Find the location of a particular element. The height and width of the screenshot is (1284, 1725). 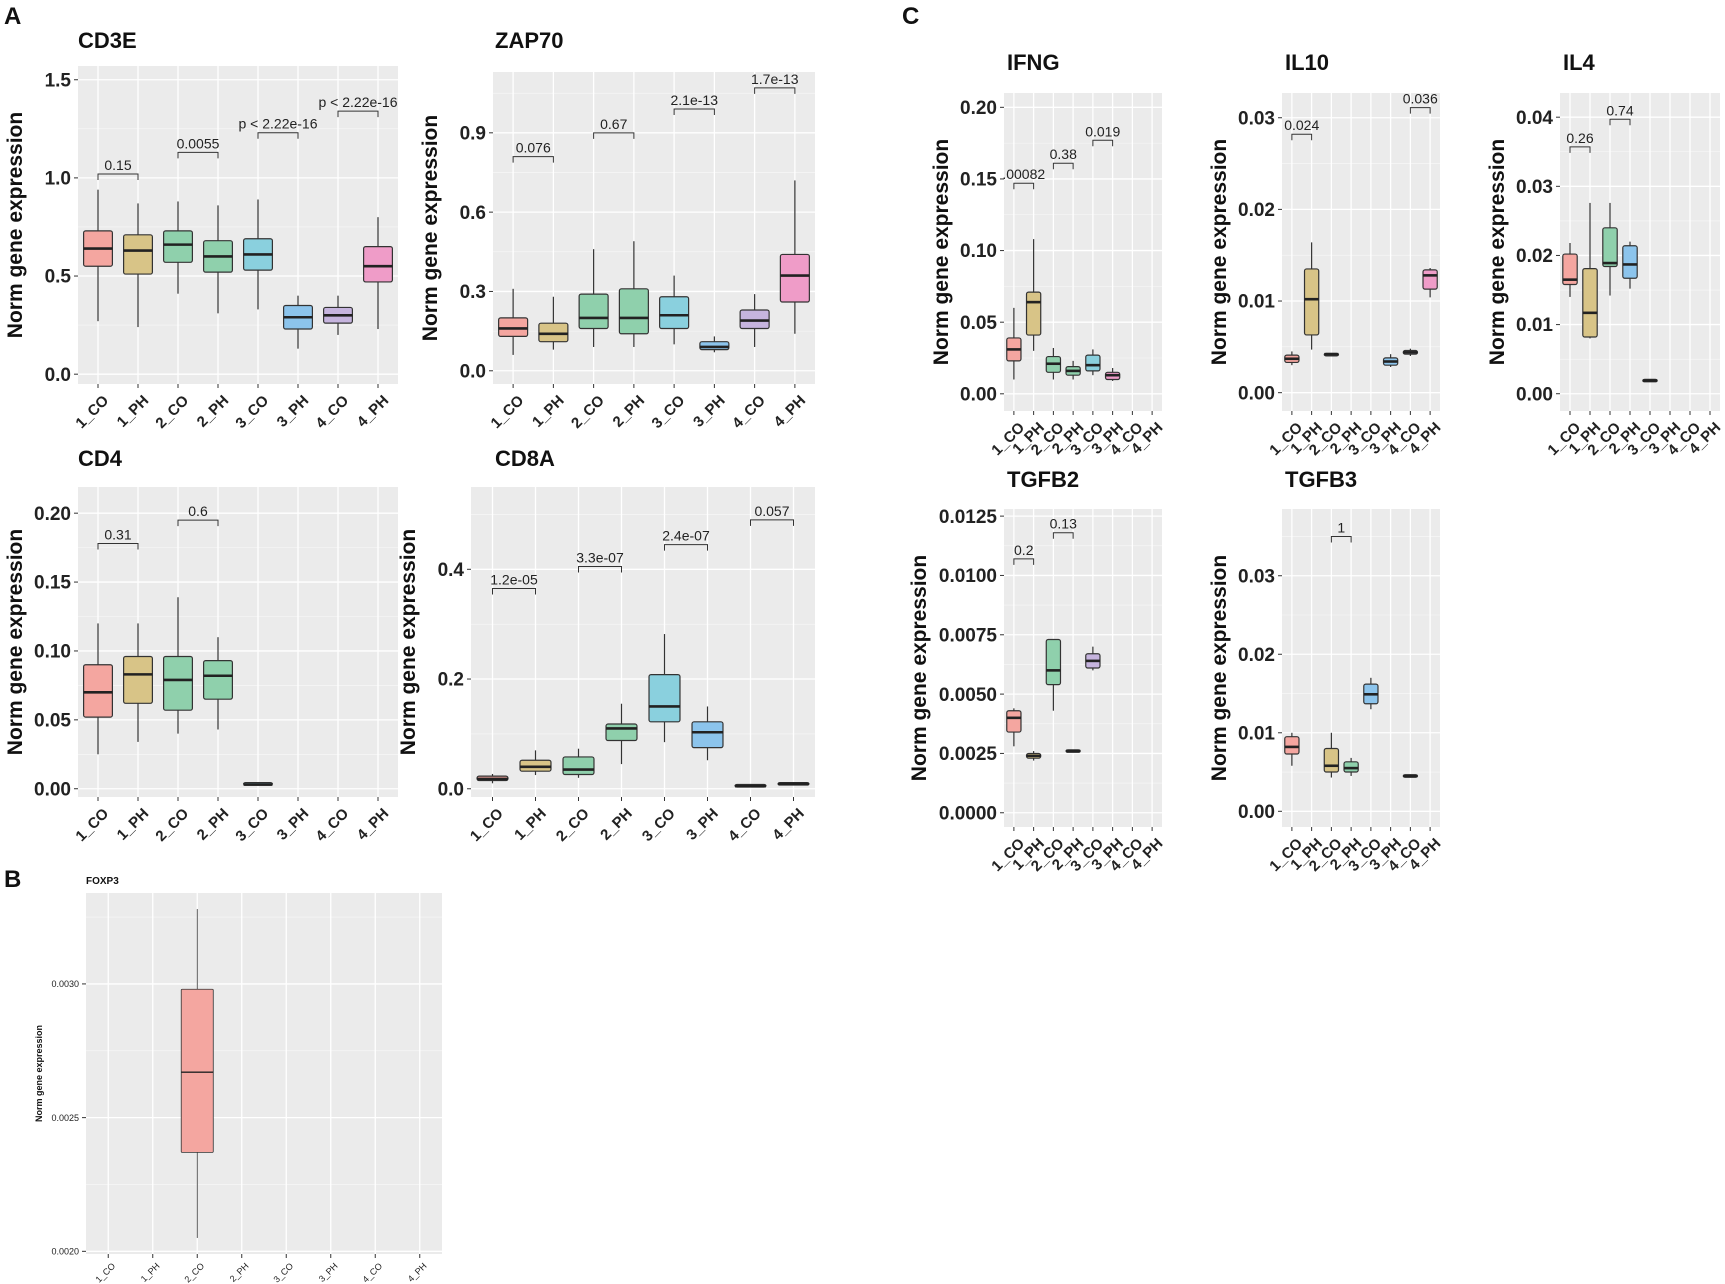

panel-label-a: A is located at coordinates (12, 16).